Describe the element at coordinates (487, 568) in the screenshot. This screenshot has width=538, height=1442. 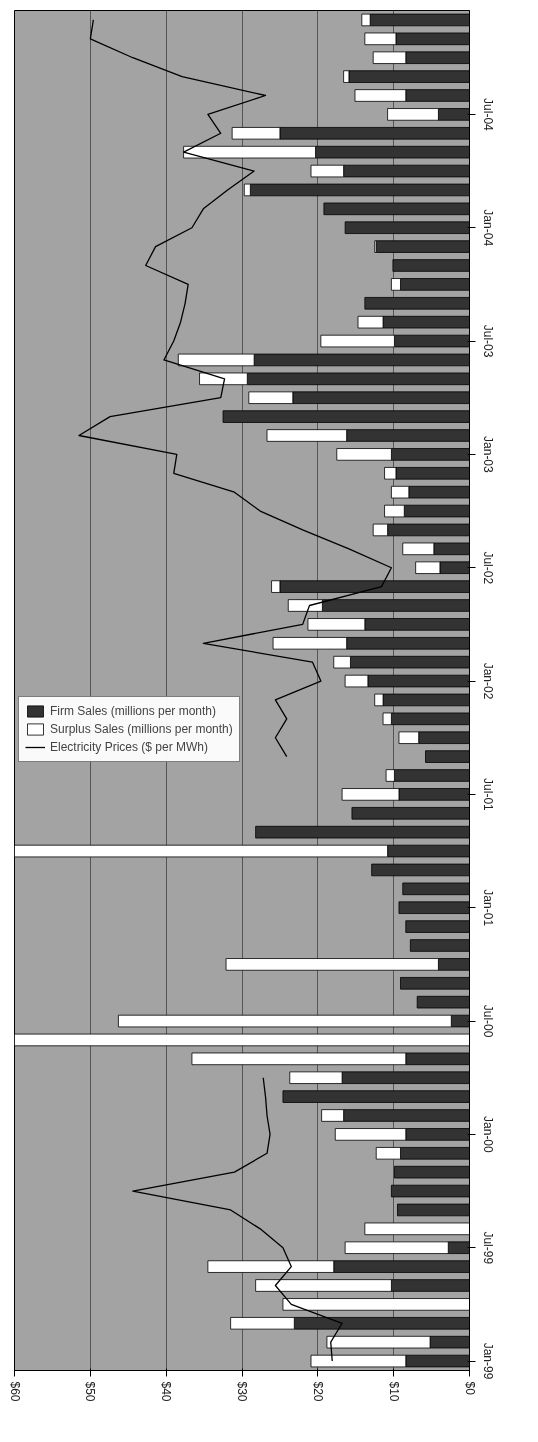
I see `y-tick-label: Jul-02` at that location.